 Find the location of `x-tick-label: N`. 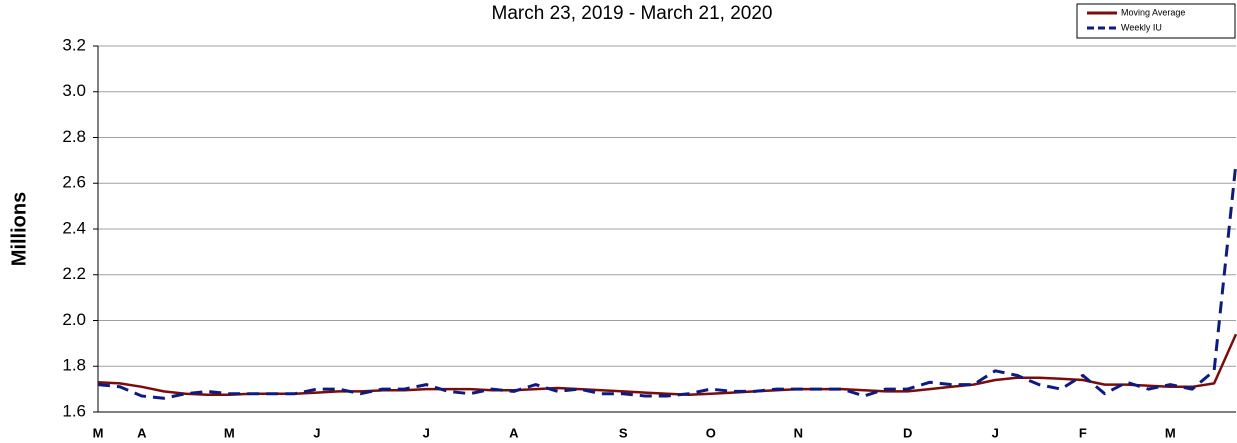

x-tick-label: N is located at coordinates (798, 432).